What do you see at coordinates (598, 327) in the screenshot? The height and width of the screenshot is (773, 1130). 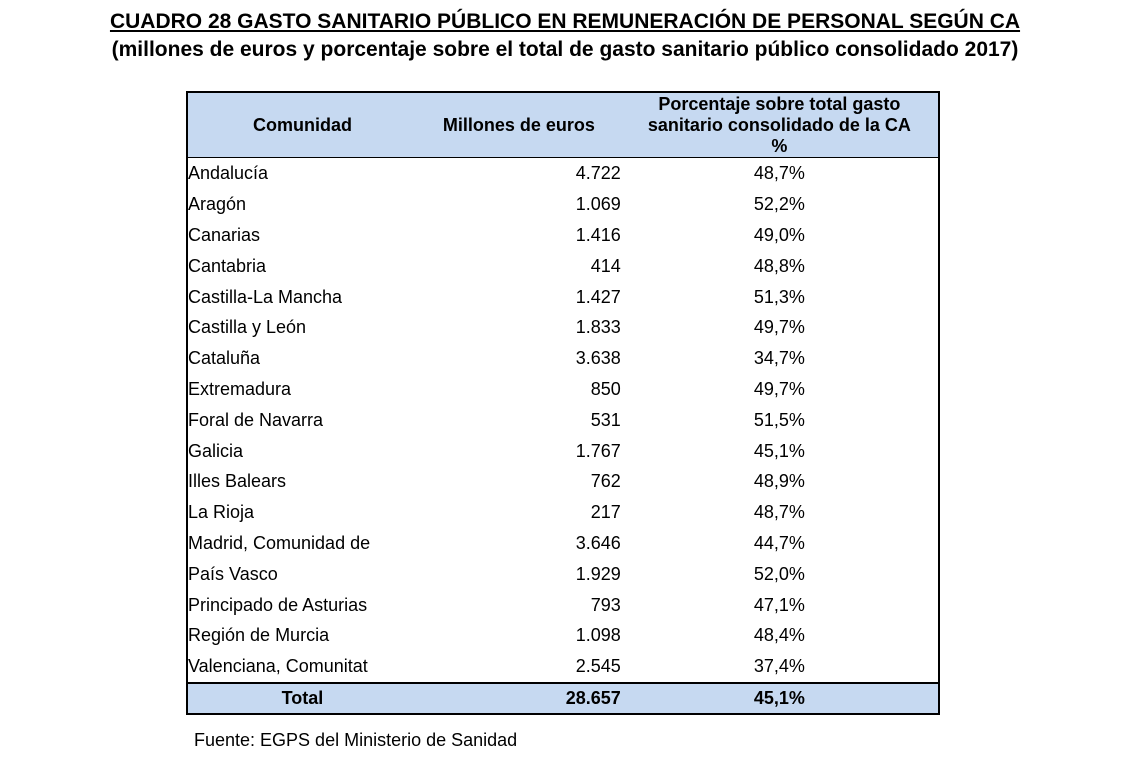 I see `cell-millones: 1.833` at bounding box center [598, 327].